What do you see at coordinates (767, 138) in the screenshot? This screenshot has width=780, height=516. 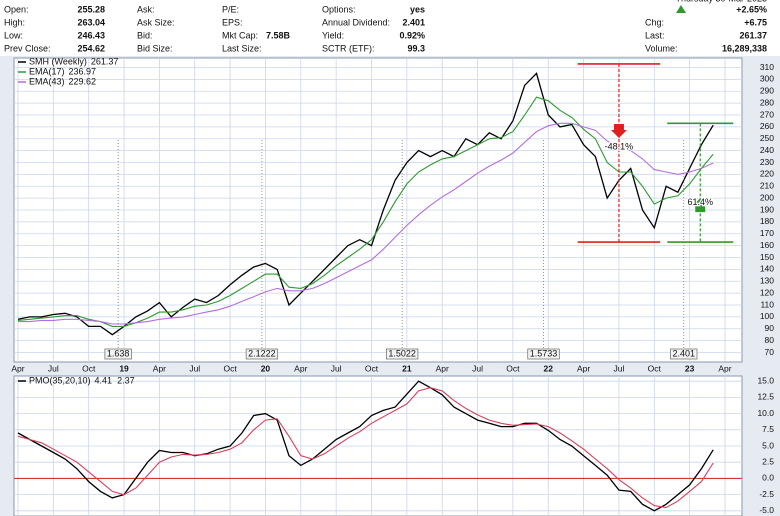 I see `y-tick-label: 250` at bounding box center [767, 138].